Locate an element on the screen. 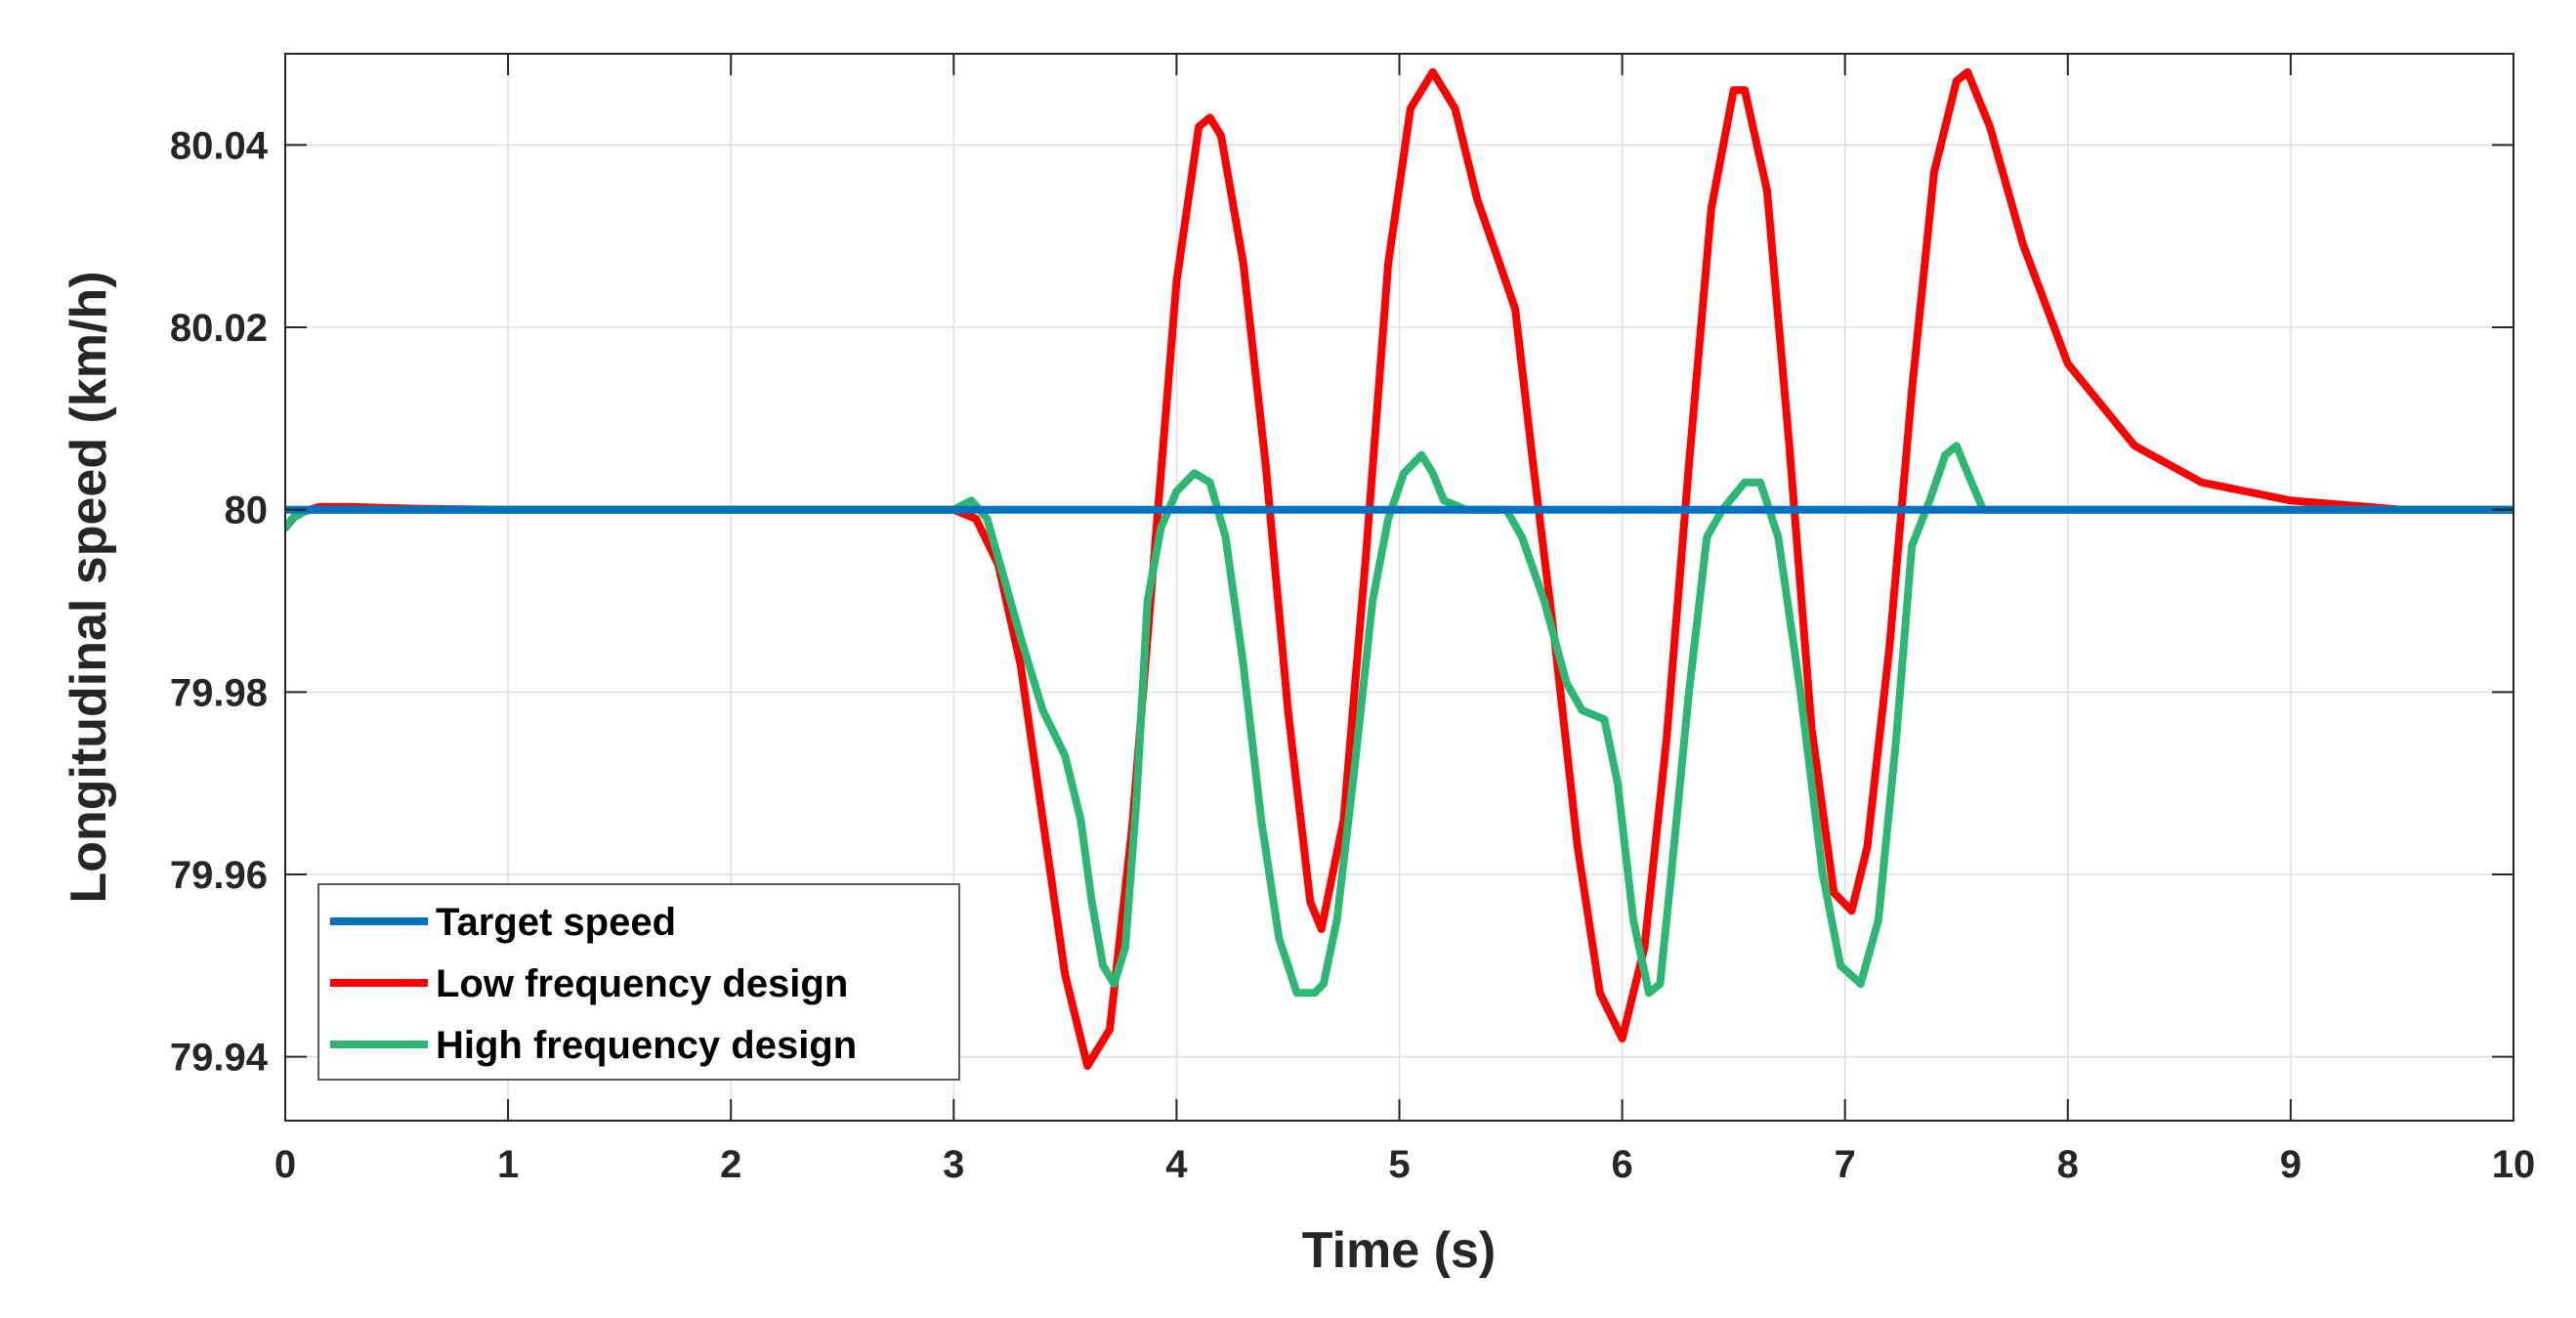 The image size is (2576, 1318). y-tick-labels: 79.94 79.96 79.98 80 80.02 80.04 is located at coordinates (219, 602).